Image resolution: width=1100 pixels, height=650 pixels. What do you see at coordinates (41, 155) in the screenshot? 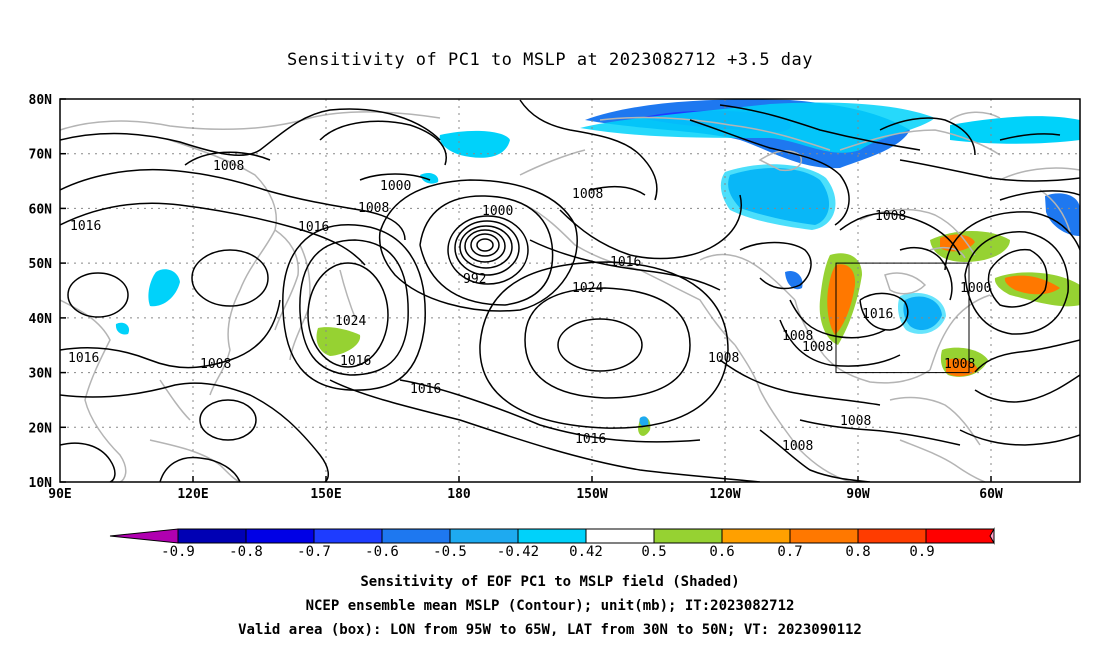
I see `lat-label: 70N` at bounding box center [41, 155].